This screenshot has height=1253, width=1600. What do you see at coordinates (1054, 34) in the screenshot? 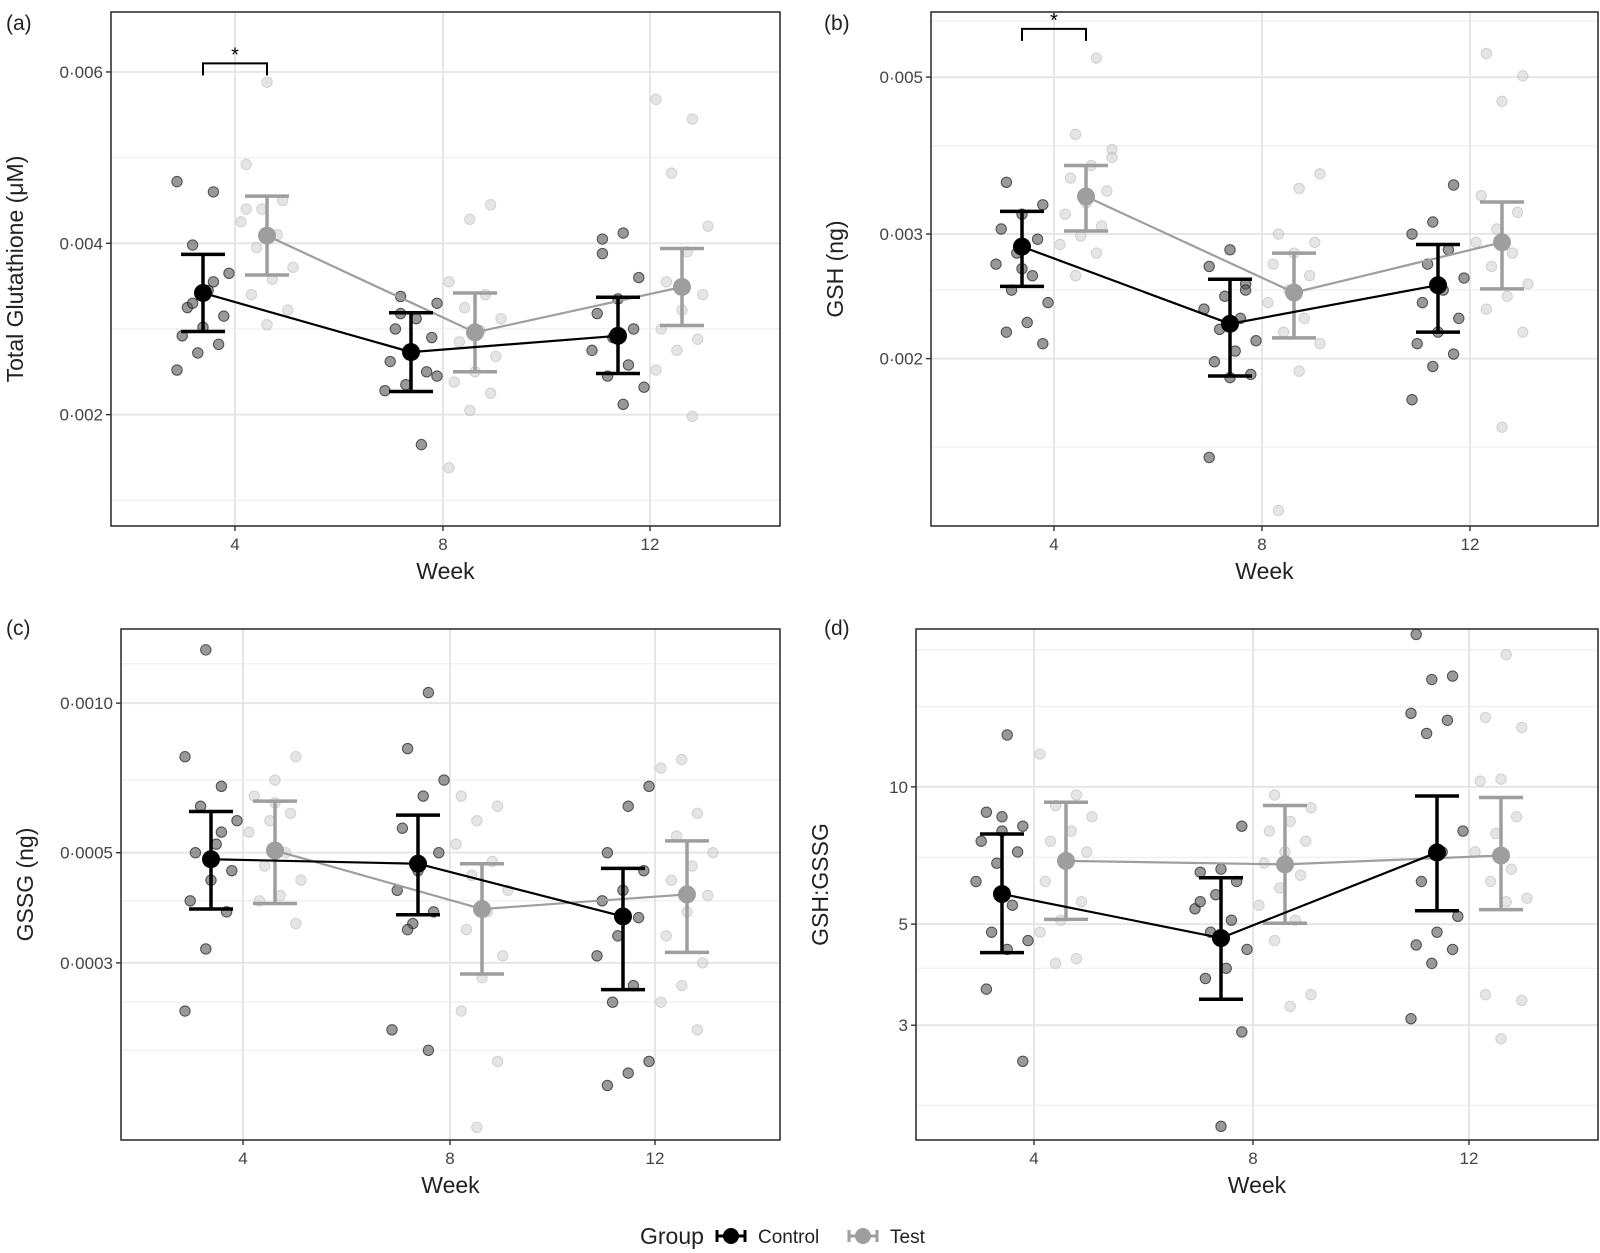
I see `bracket-line` at bounding box center [1054, 34].